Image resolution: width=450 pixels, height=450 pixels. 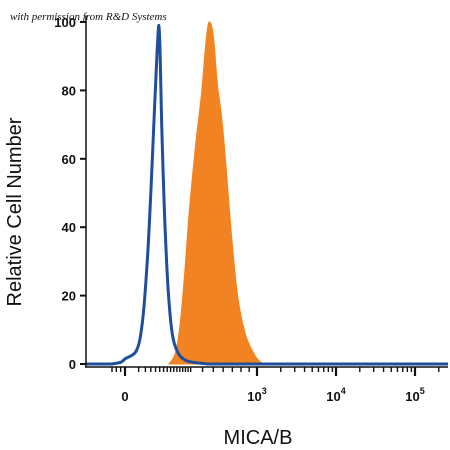 I want to click on x-axis-label: MICA/B, so click(x=258, y=438).